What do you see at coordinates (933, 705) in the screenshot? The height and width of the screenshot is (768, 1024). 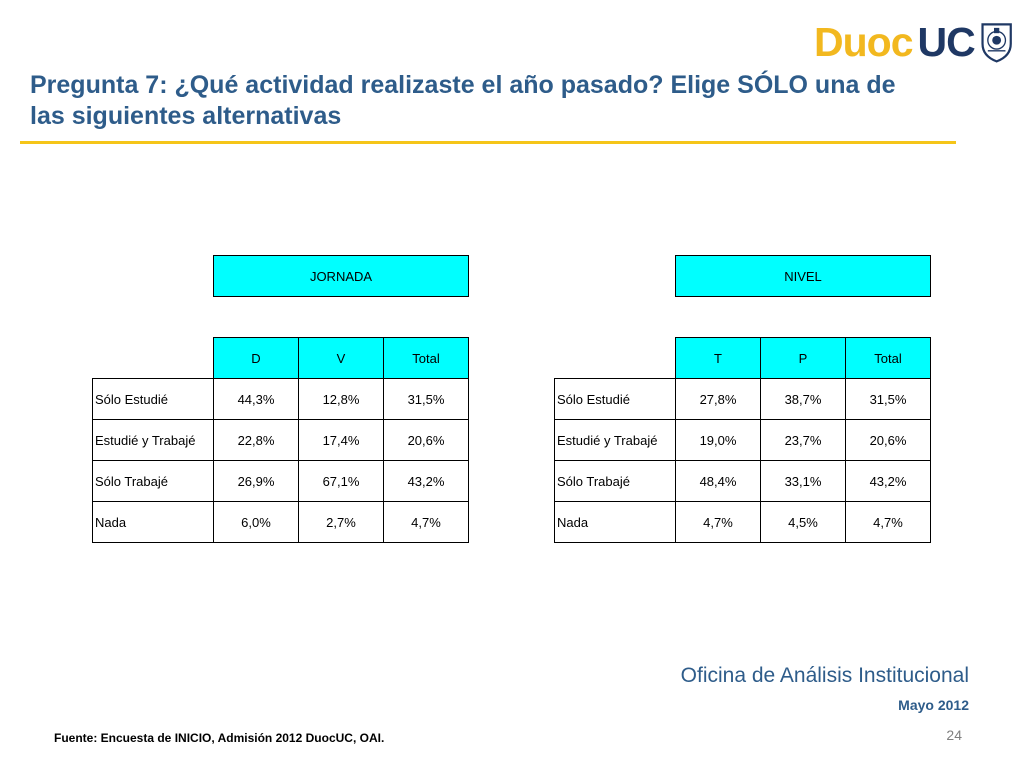 I see `report-date: Mayo 2012` at bounding box center [933, 705].